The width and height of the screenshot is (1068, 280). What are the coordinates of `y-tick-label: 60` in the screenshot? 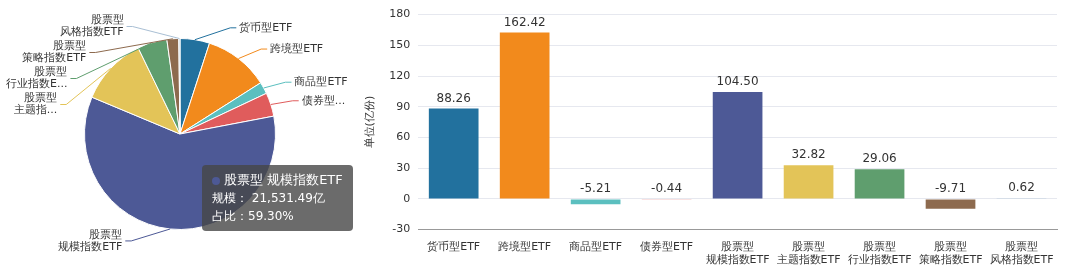 It's located at (403, 137).